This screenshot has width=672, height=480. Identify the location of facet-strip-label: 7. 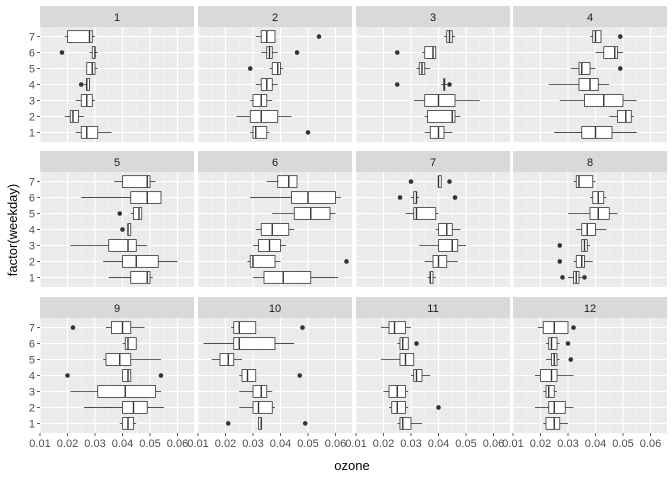
(433, 163).